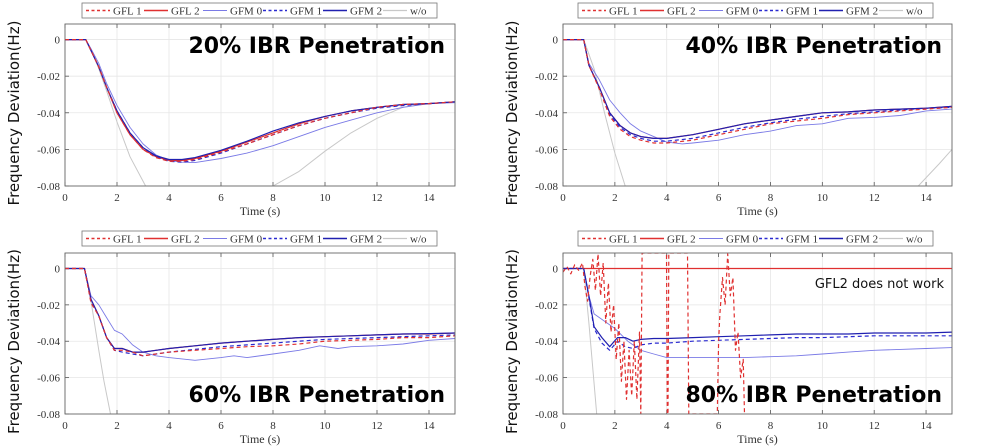 This screenshot has width=1000, height=448. Describe the element at coordinates (306, 240) in the screenshot. I see `legend-label-gfm-1: GFM 1` at that location.